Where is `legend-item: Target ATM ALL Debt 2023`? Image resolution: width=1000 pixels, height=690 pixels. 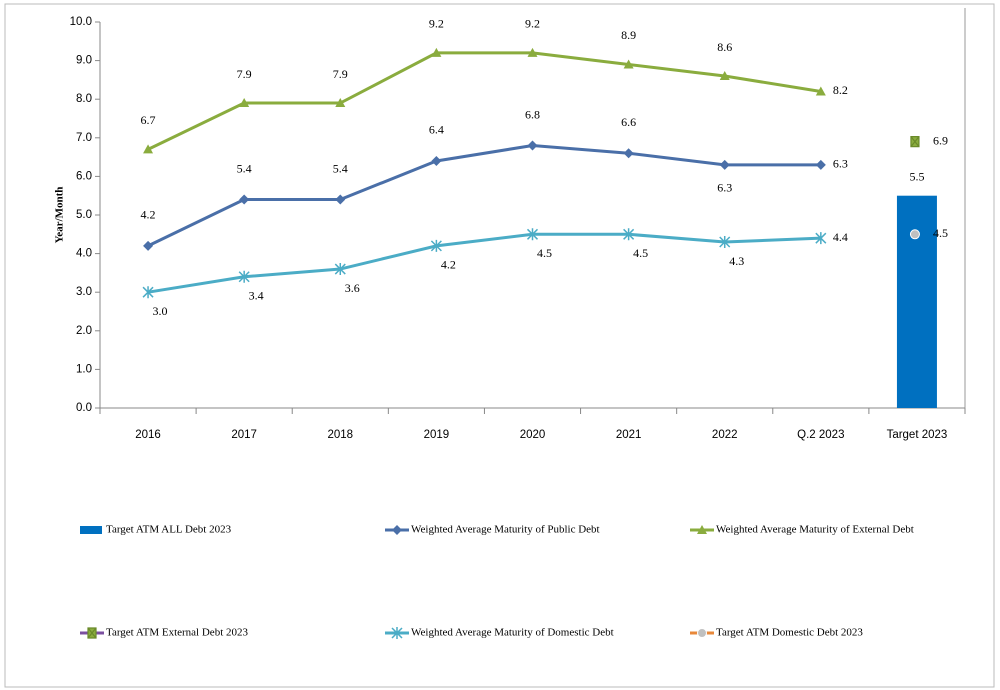 legend-item: Target ATM ALL Debt 2023 is located at coordinates (156, 530).